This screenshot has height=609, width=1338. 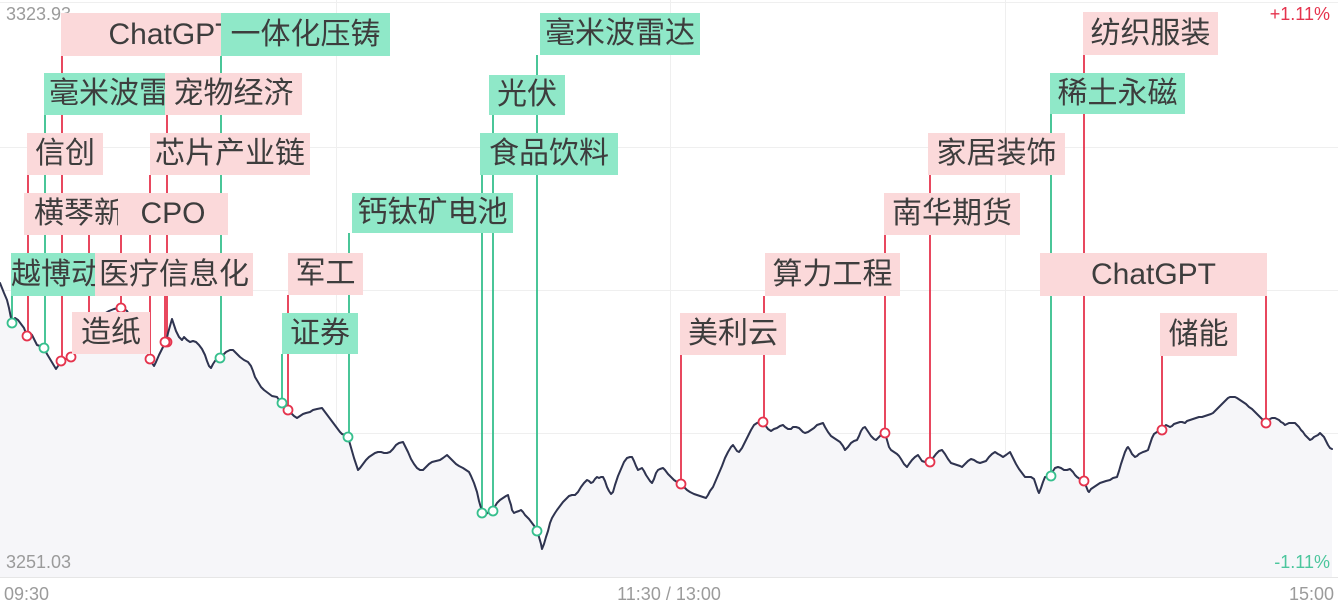 What do you see at coordinates (39, 14) in the screenshot?
I see `y-axis-high-price: 3323.93` at bounding box center [39, 14].